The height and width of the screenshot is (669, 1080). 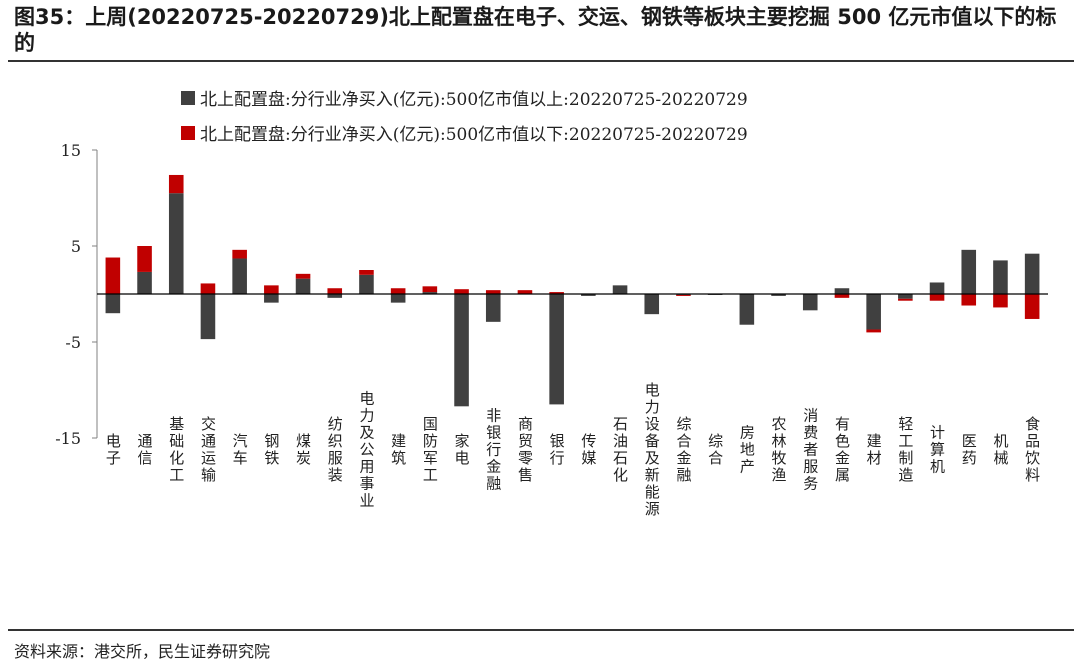 What do you see at coordinates (683, 295) in the screenshot?
I see `bar-综合金融-series-2` at bounding box center [683, 295].